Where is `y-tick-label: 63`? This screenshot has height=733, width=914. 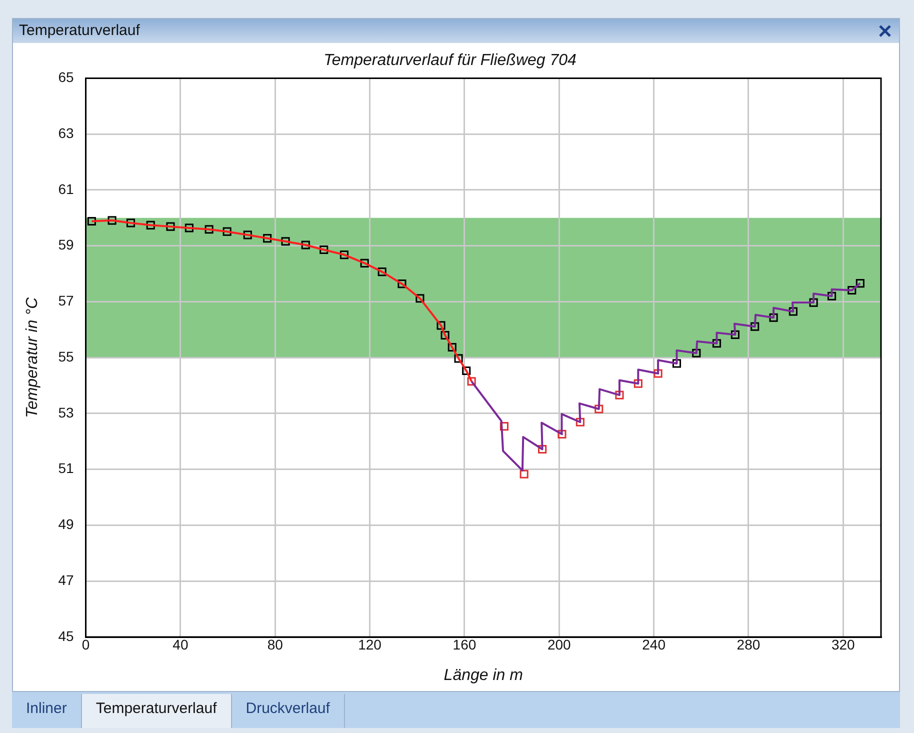
y-tick-label: 63 is located at coordinates (66, 132).